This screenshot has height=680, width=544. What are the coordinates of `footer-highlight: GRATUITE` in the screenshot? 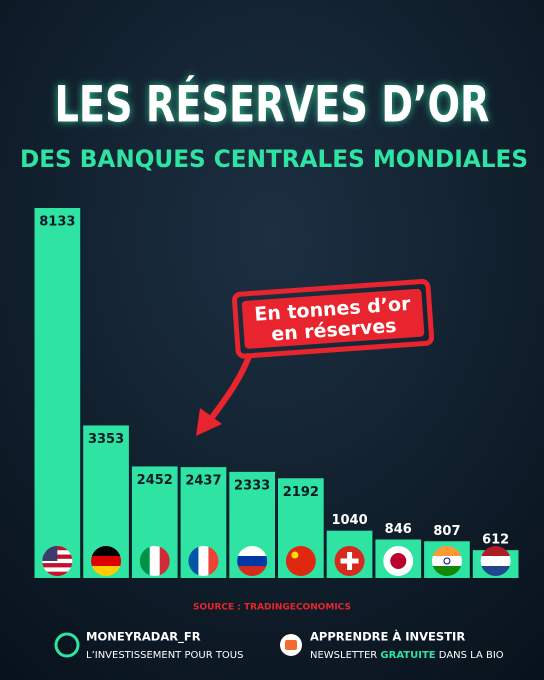 It's located at (407, 655).